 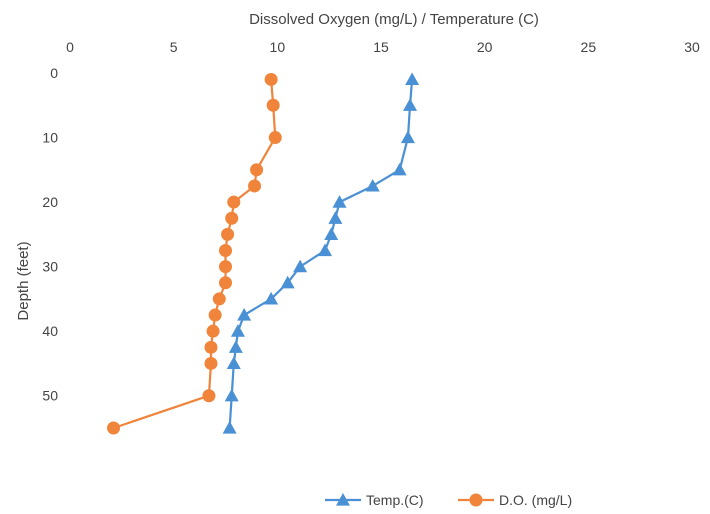 I want to click on legend-label: D.O. (mg/L), so click(x=535, y=500).